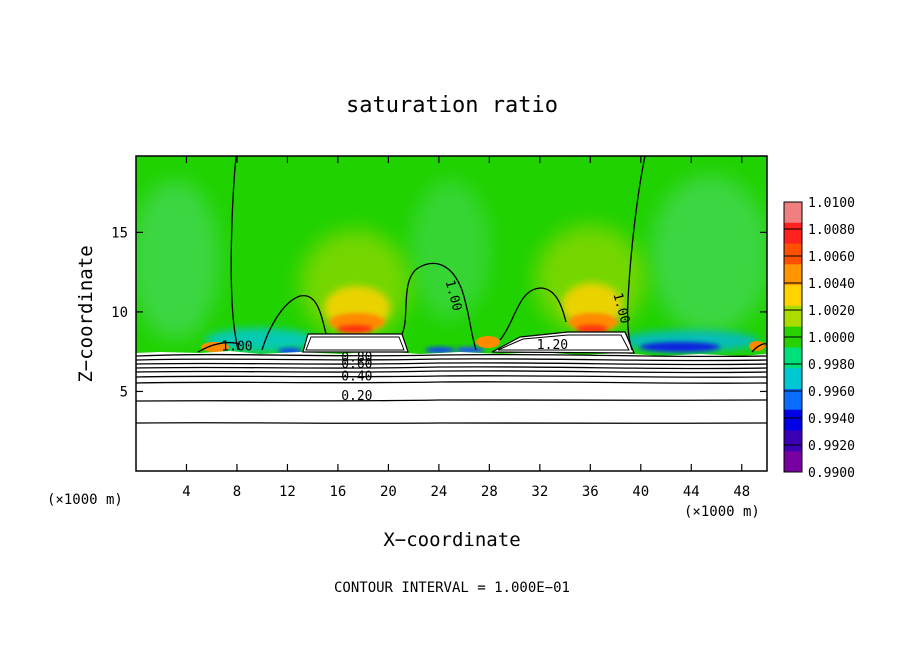  I want to click on cloud-top-right, so click(563, 342).